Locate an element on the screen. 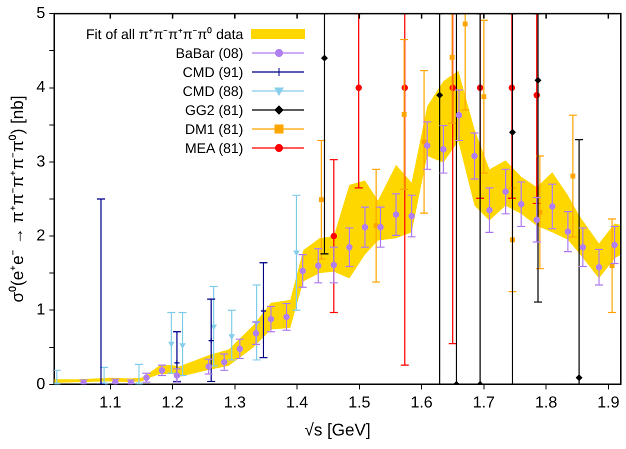  legend-label: CMD (88) is located at coordinates (213, 90).